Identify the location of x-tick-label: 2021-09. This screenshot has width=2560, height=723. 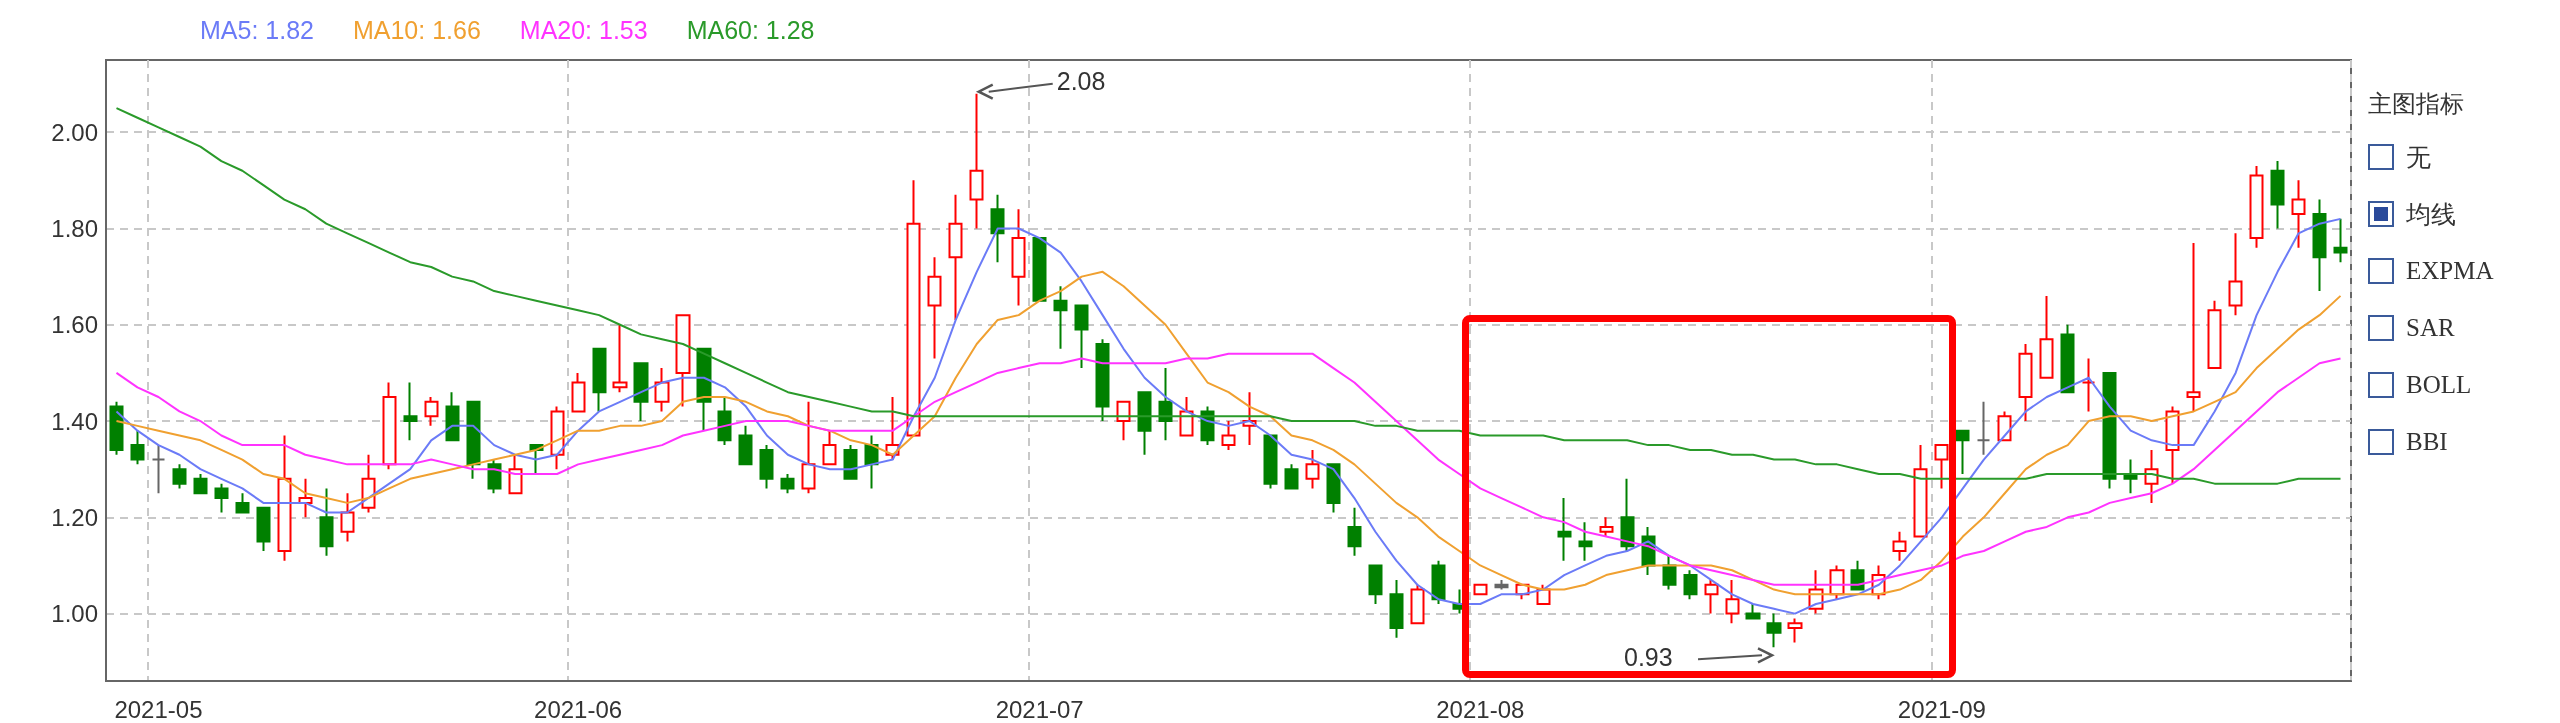
(1941, 709).